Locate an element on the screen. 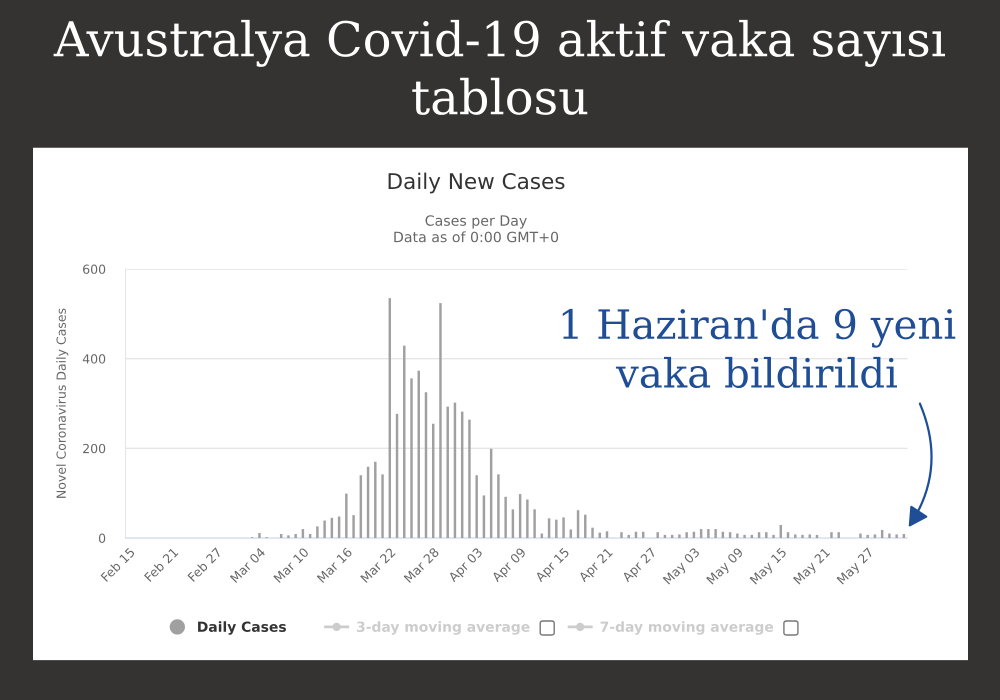 The image size is (1000, 700). x-tick-label: Feb 27 is located at coordinates (204, 564).